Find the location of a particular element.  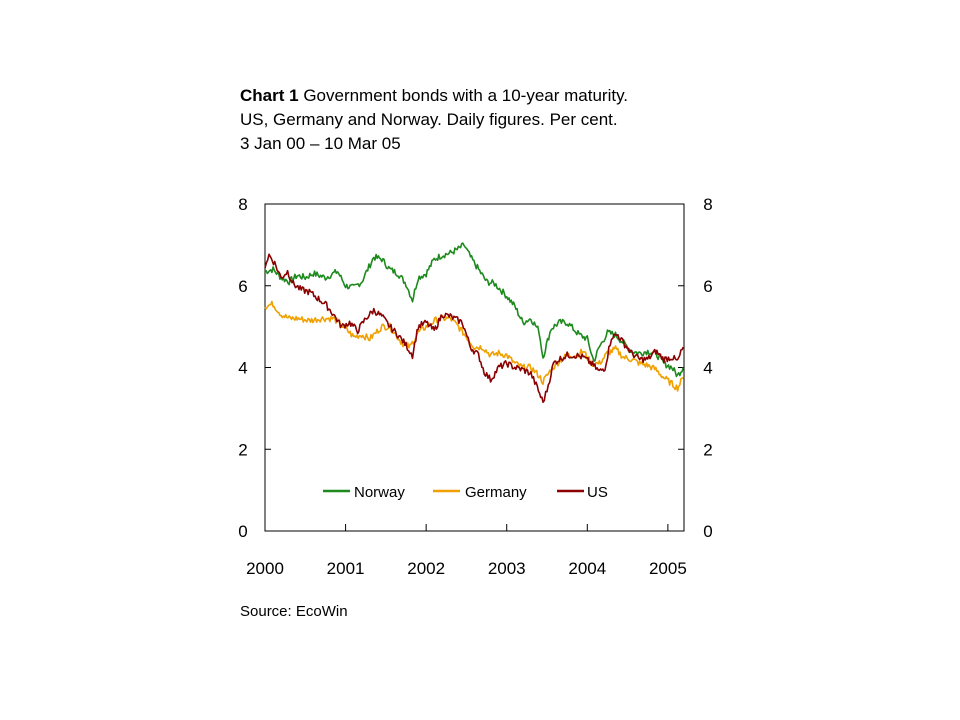

y-tick-label-right: 6 is located at coordinates (707, 286).